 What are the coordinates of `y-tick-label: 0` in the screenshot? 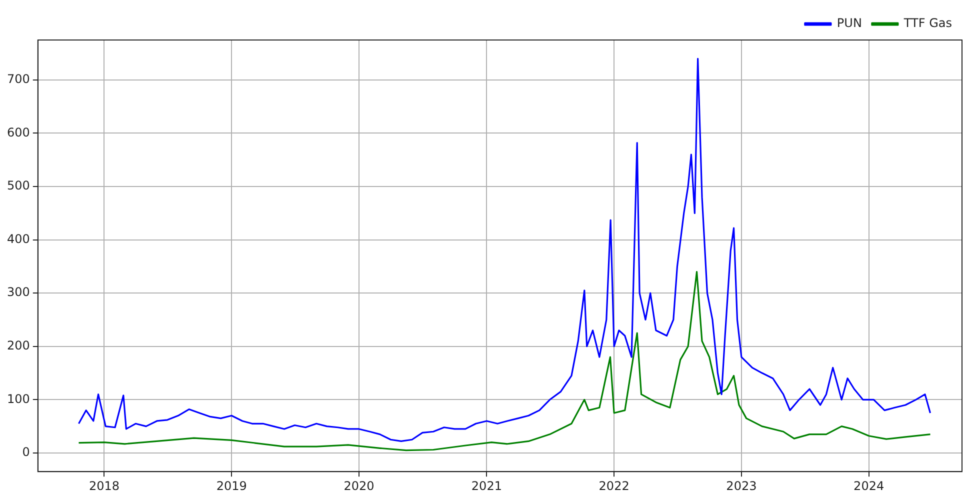 It's located at (26, 452).